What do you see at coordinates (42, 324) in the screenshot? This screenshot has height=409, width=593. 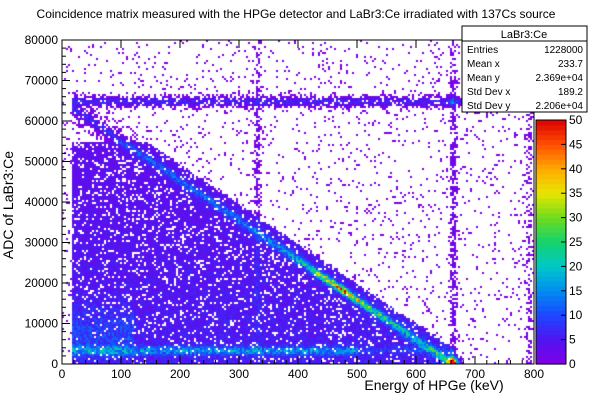 I see `y-tick-label: 10000` at bounding box center [42, 324].